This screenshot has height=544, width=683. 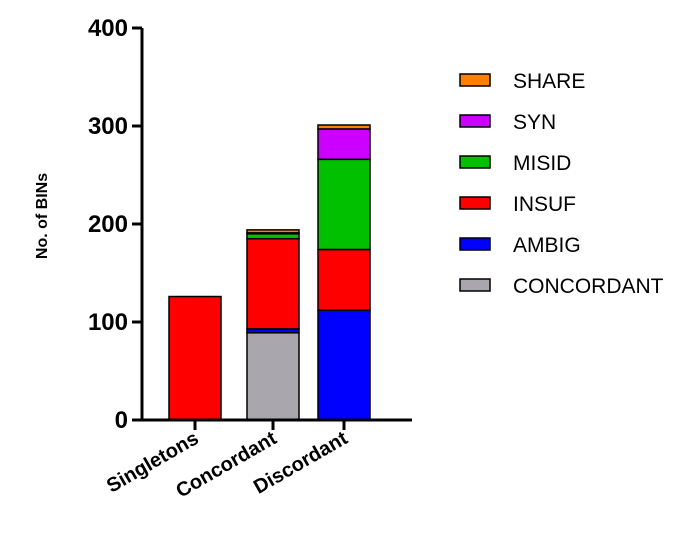 What do you see at coordinates (561, 184) in the screenshot?
I see `legend: SHARE SYN MISID INSUF AMBIG CONCORDANT` at bounding box center [561, 184].